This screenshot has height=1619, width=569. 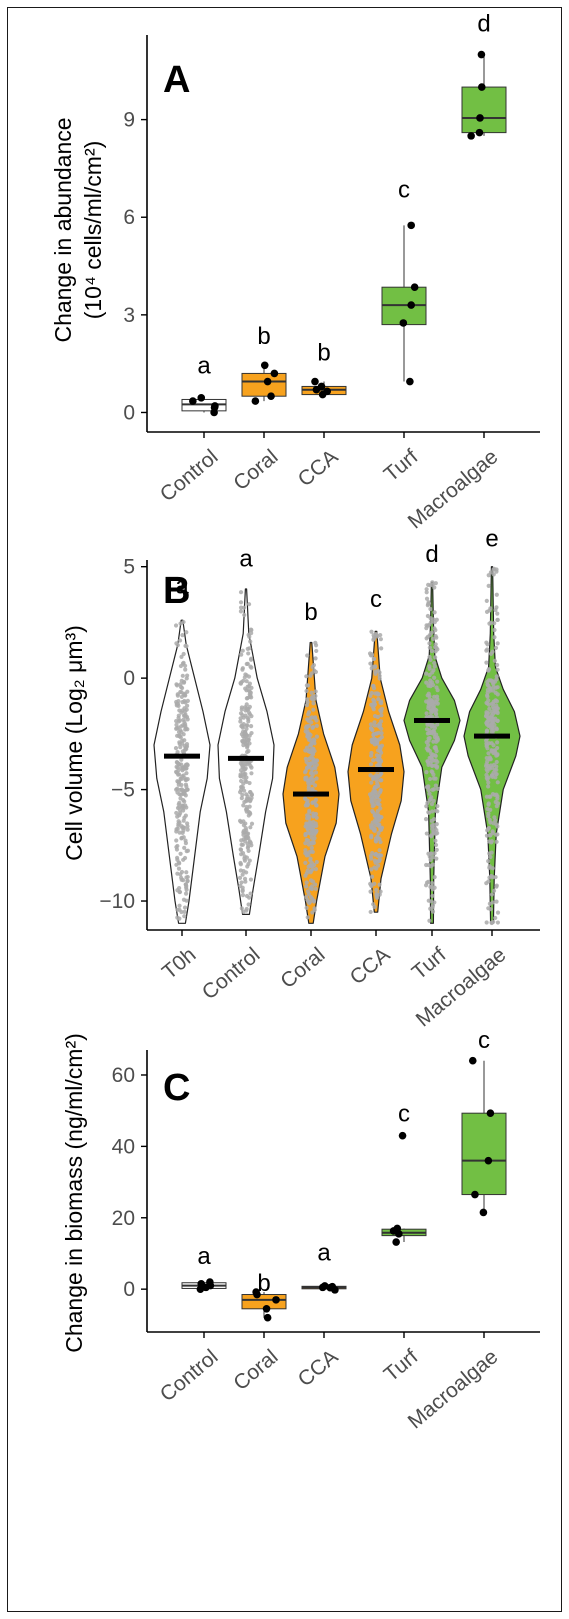 What do you see at coordinates (189, 1375) in the screenshot?
I see `panel-c-x-tick-label: Control` at bounding box center [189, 1375].